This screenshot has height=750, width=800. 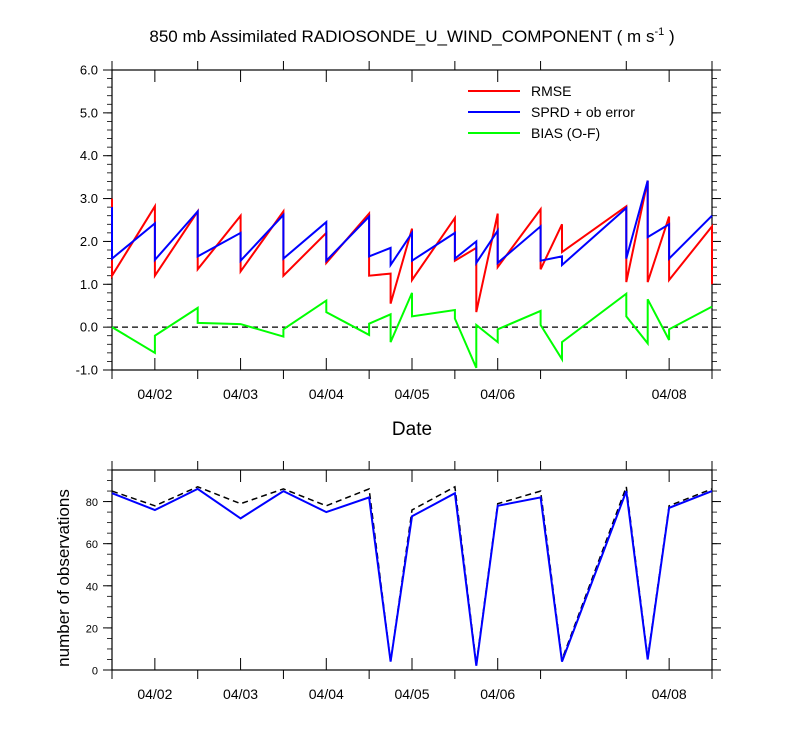 I want to click on series-line-sprd-ob-error, so click(x=412, y=224).